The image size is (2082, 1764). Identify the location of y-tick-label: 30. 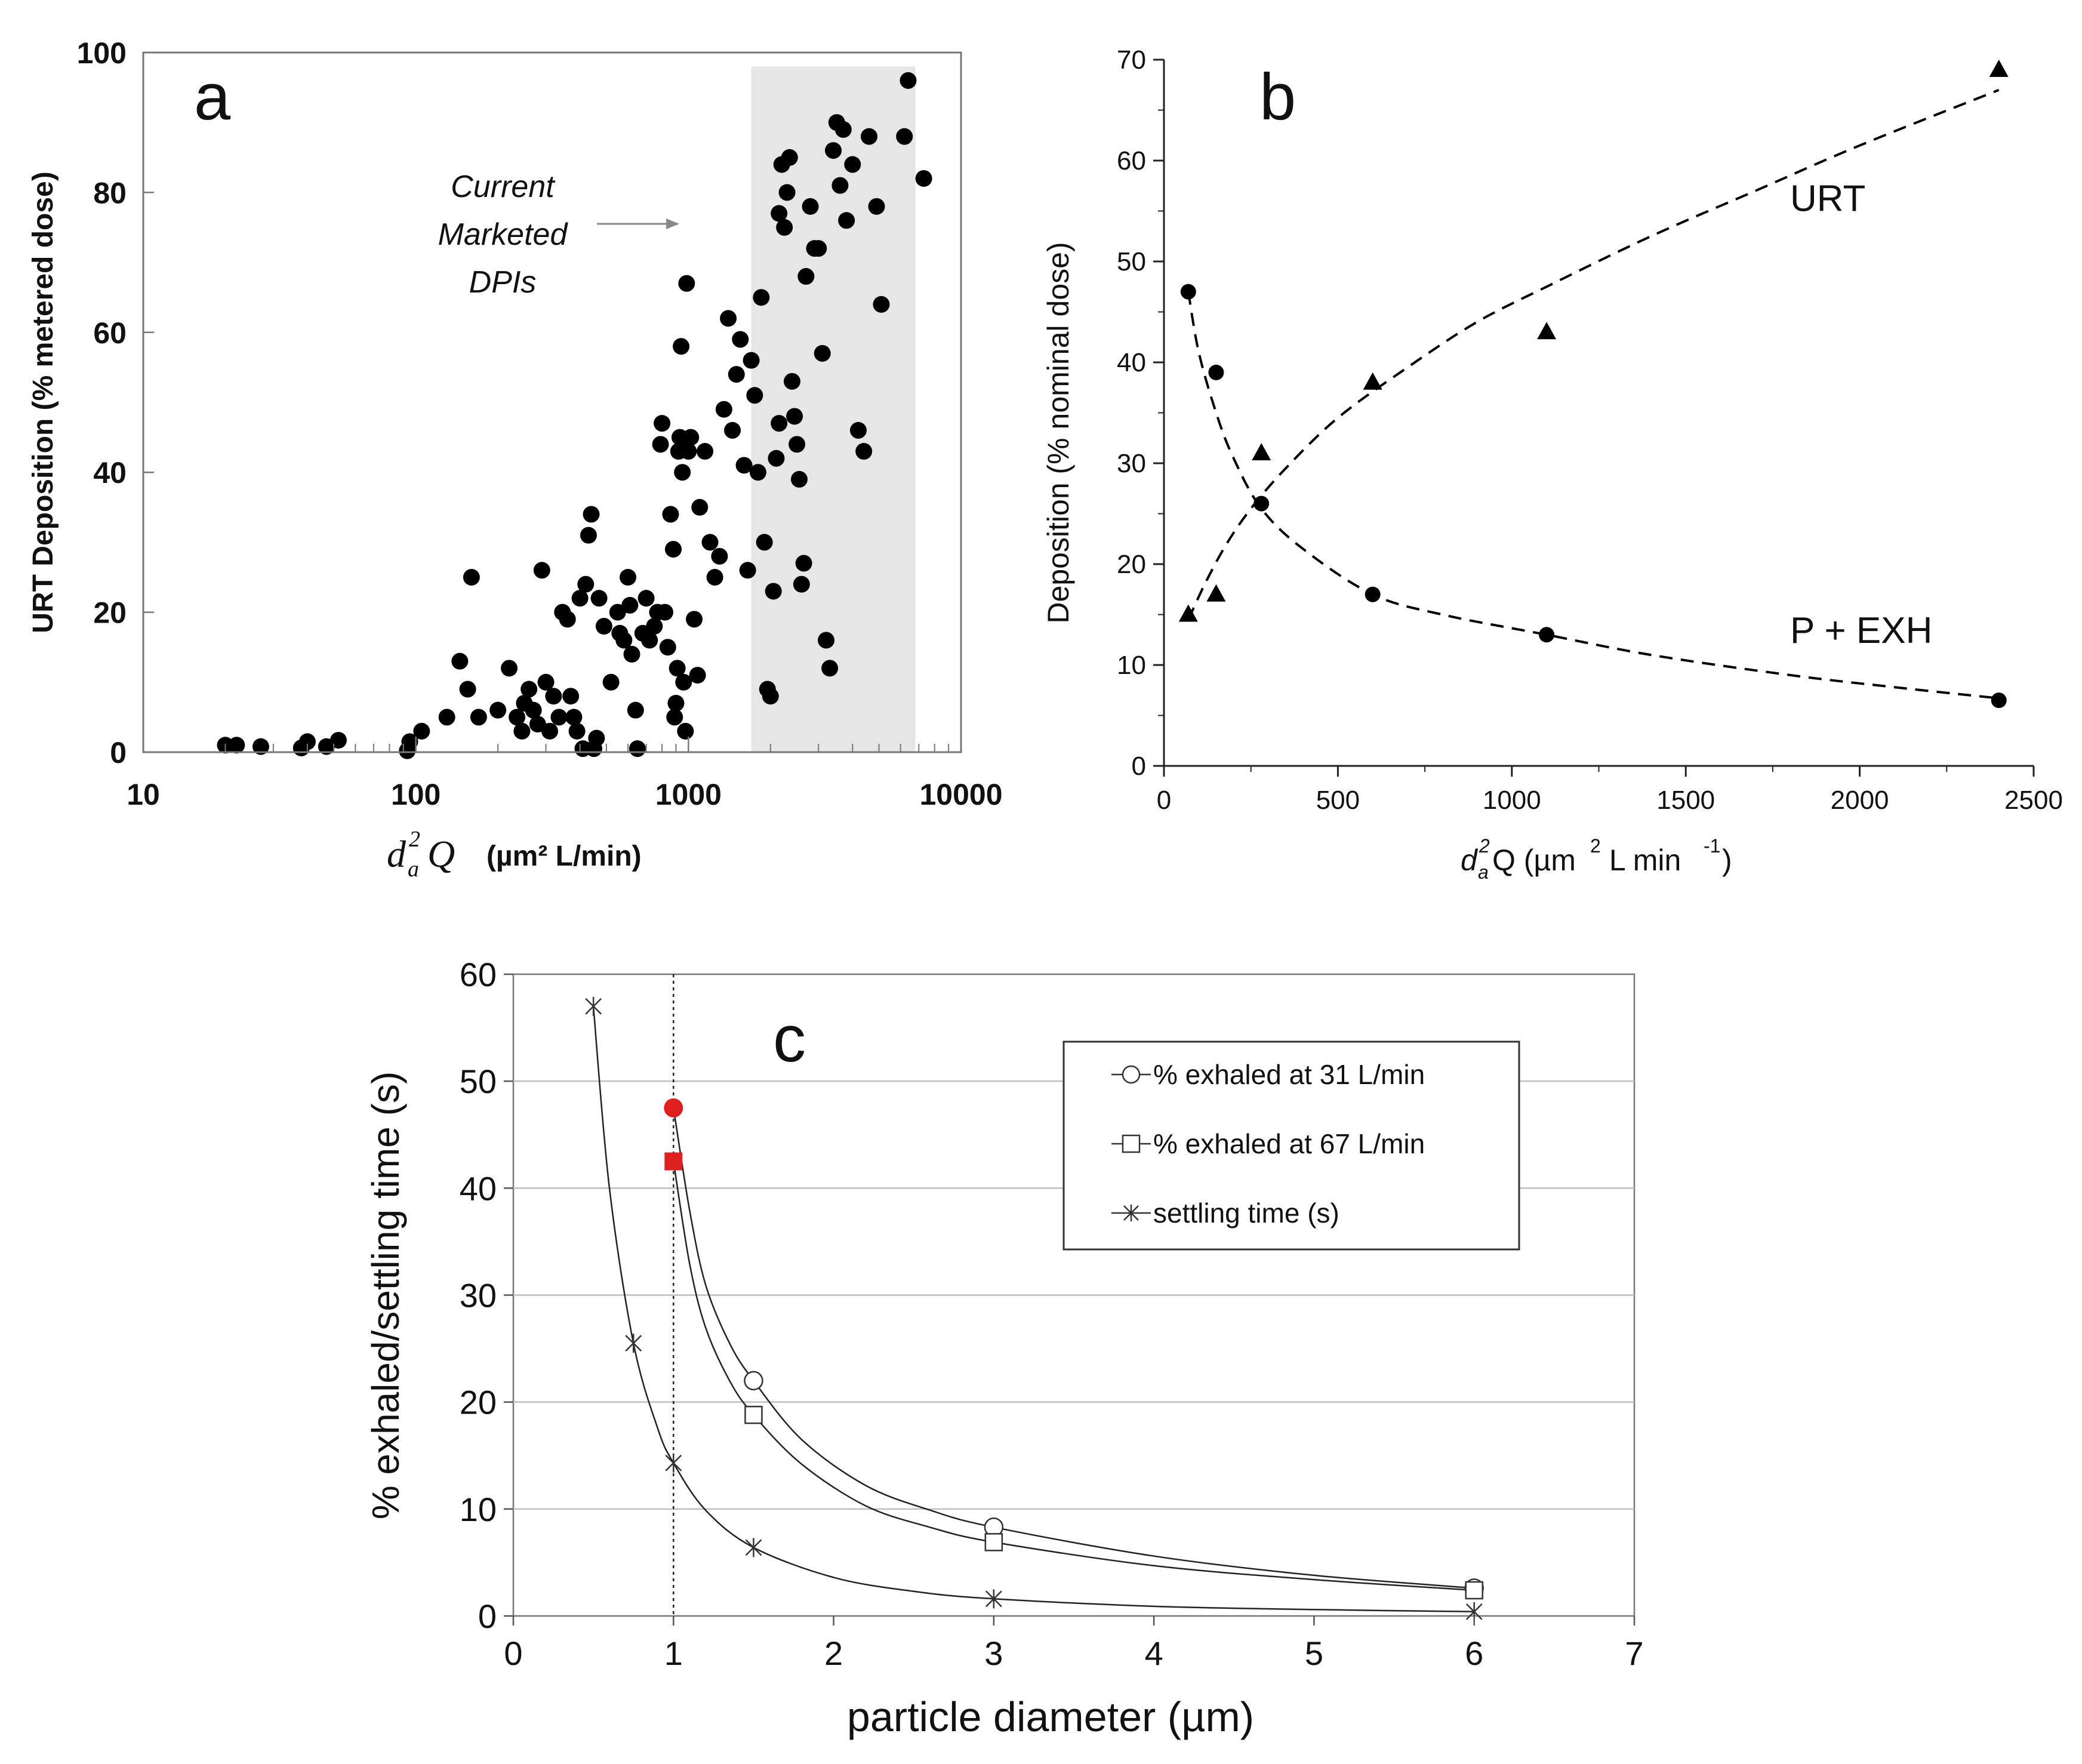
(1131, 463).